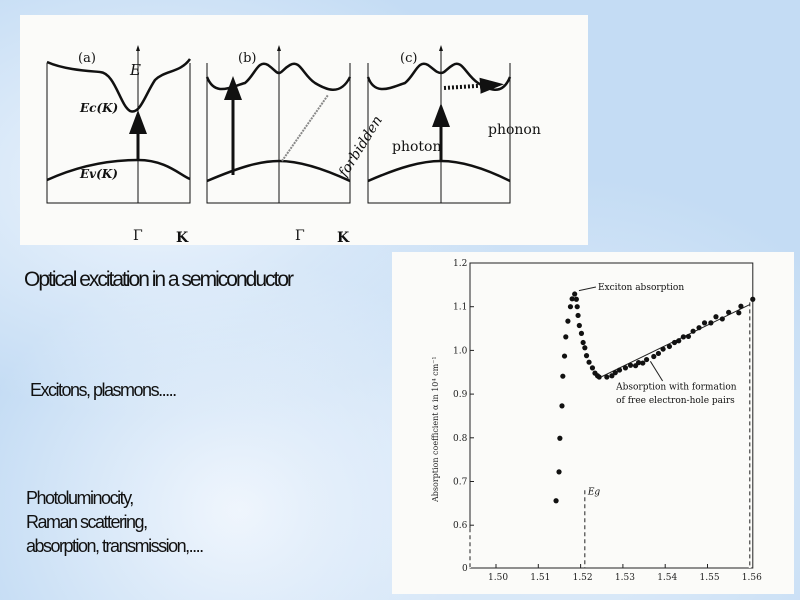  Describe the element at coordinates (656, 371) in the screenshot. I see `free-pairs-leader` at that location.